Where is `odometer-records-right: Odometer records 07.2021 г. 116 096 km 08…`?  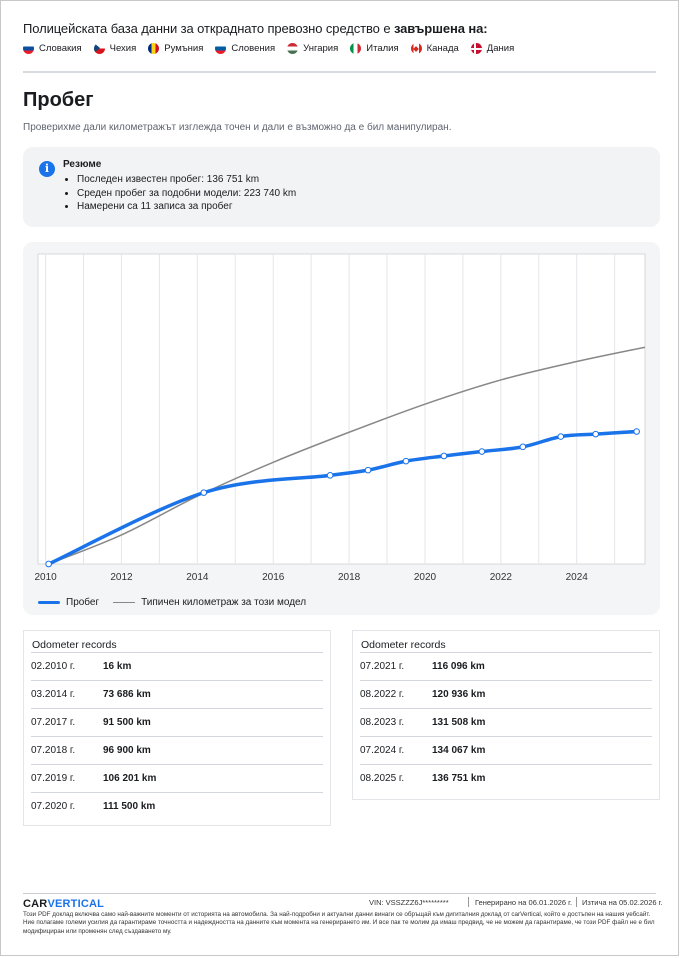
odometer-records-right: Odometer records 07.2021 г. 116 096 km 08… is located at coordinates (506, 715).